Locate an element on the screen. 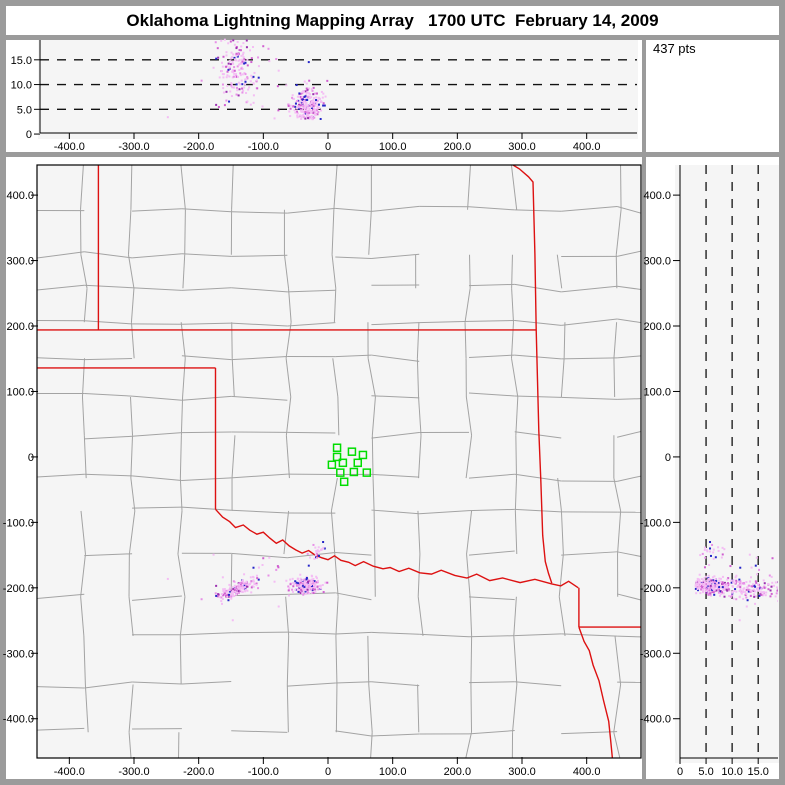  ns-altitude-plot-area is located at coordinates (727, 464).